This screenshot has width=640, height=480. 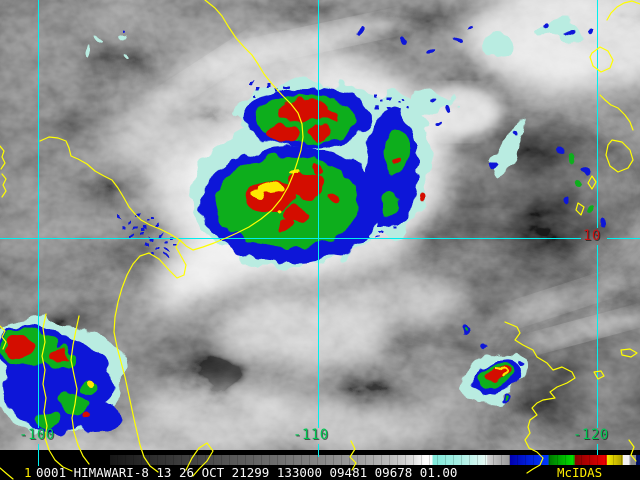 What do you see at coordinates (28, 472) in the screenshot?
I see `frame-number: 1` at bounding box center [28, 472].